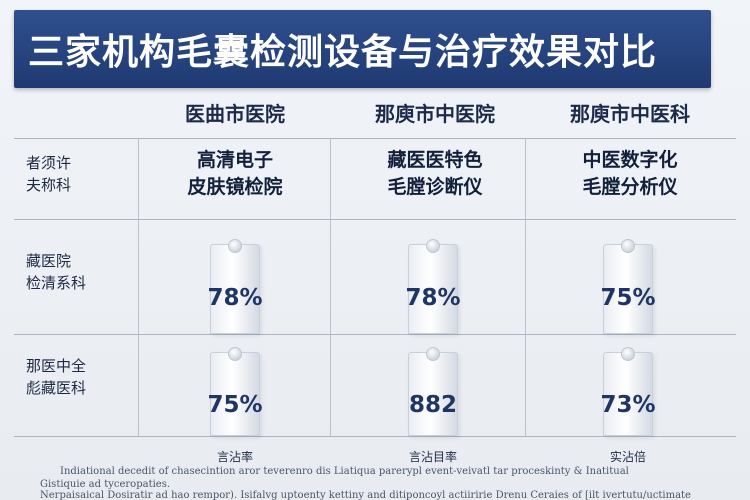 The image size is (750, 500). I want to click on device-cell-1: 高清电子 皮肤镜检院, so click(235, 174).